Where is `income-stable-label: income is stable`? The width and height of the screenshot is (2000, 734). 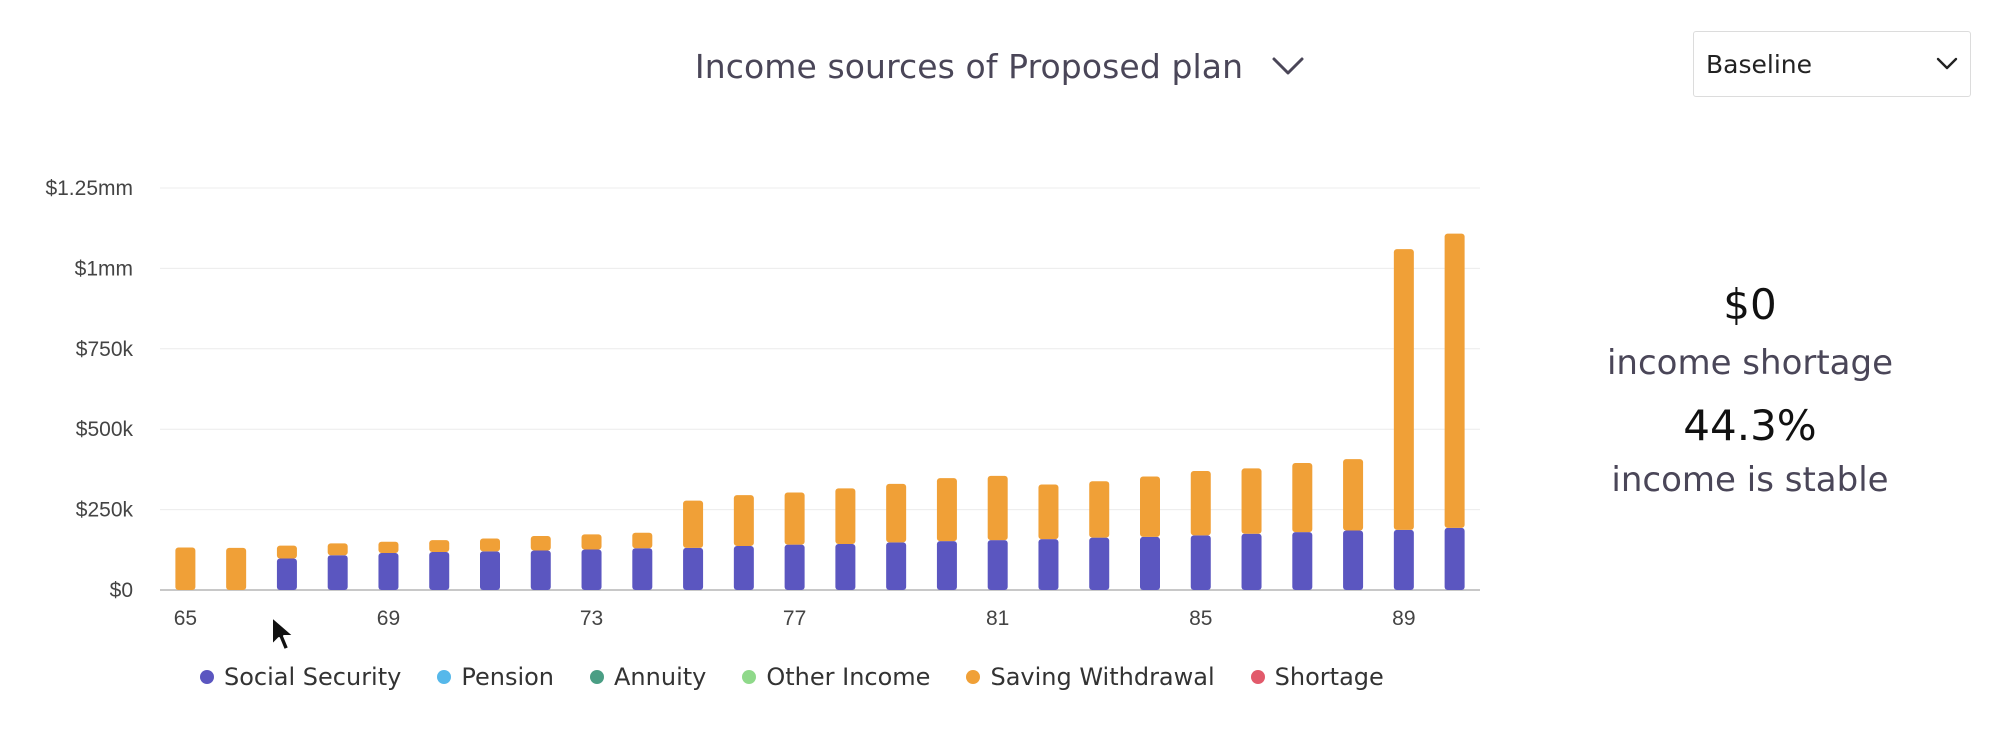 income-stable-label: income is stable is located at coordinates (1750, 480).